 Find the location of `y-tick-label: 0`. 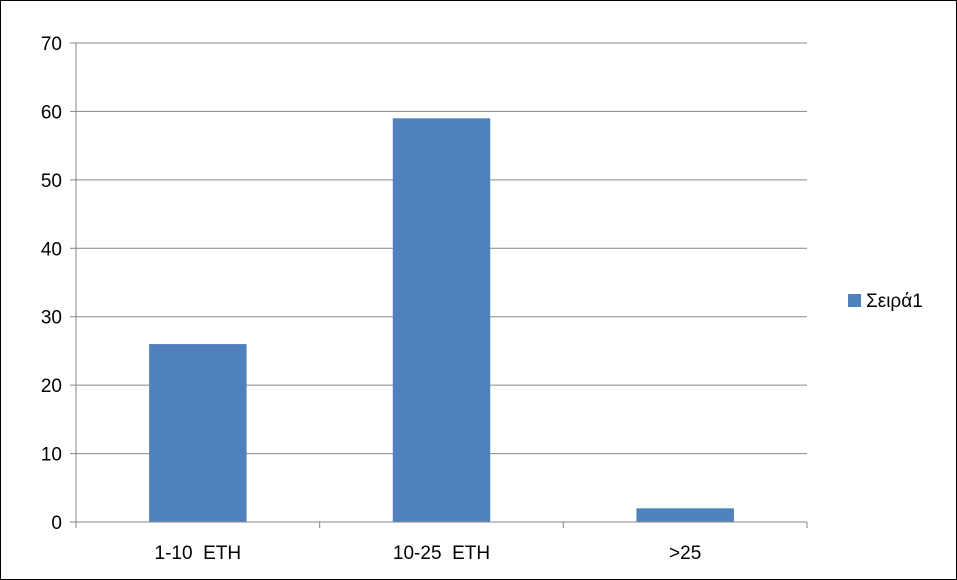

y-tick-label: 0 is located at coordinates (56, 523).